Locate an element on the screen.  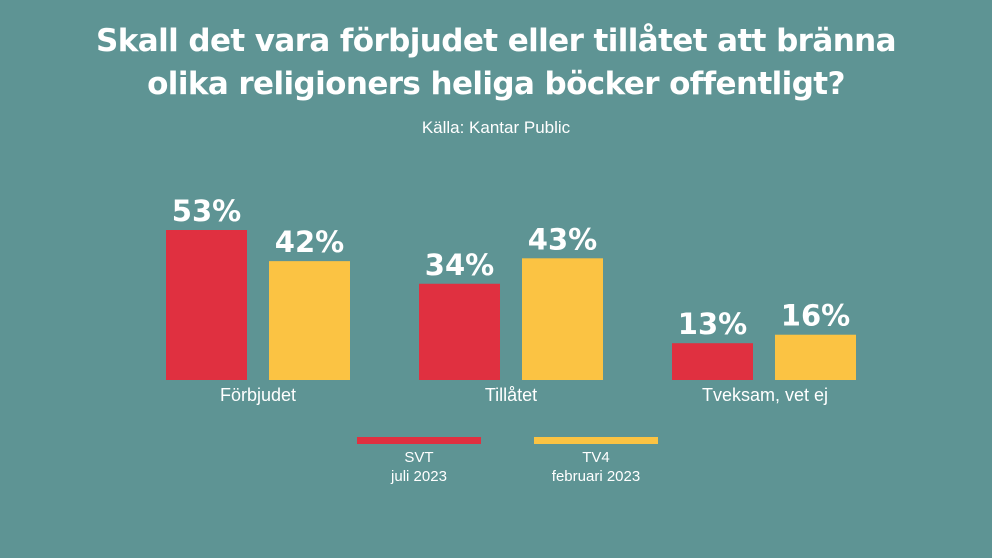
data-label-svt-tillatet: 34% is located at coordinates (459, 265).